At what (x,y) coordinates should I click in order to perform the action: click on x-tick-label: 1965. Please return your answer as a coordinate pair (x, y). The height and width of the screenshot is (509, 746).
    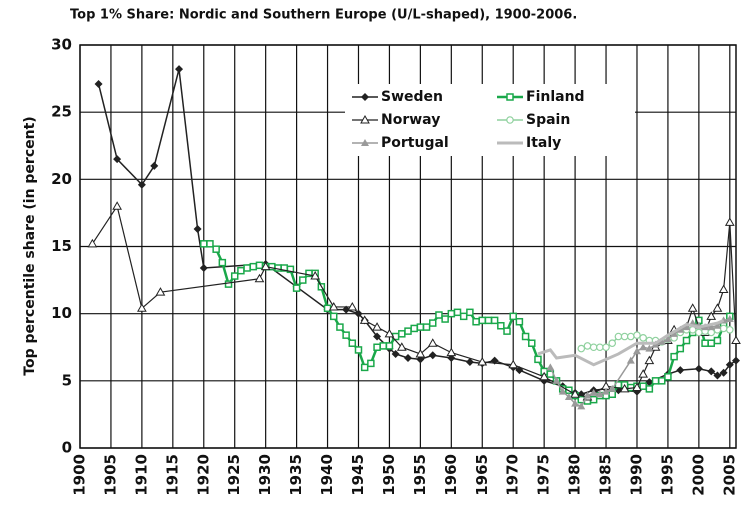
    Looking at the image, I should click on (482, 475).